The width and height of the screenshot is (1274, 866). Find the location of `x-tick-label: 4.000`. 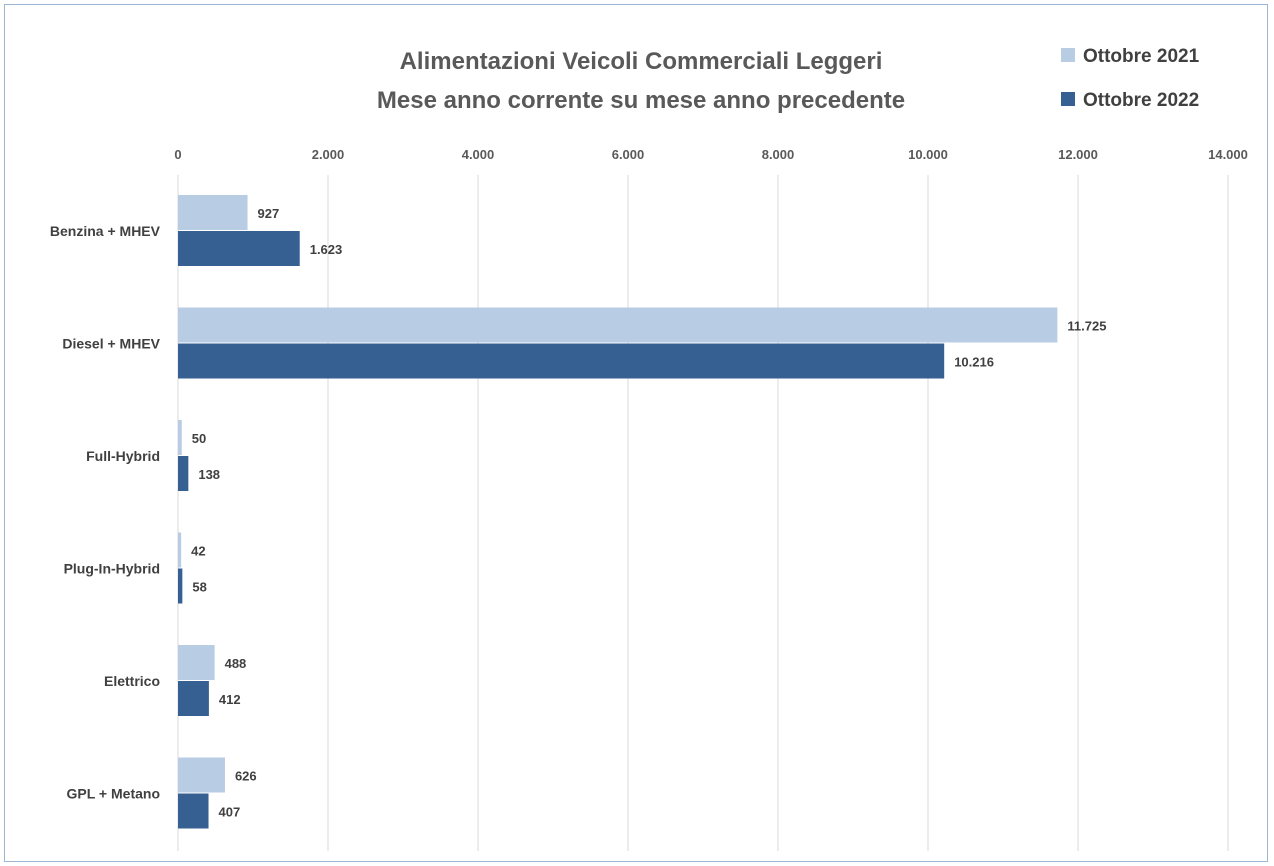

x-tick-label: 4.000 is located at coordinates (478, 154).